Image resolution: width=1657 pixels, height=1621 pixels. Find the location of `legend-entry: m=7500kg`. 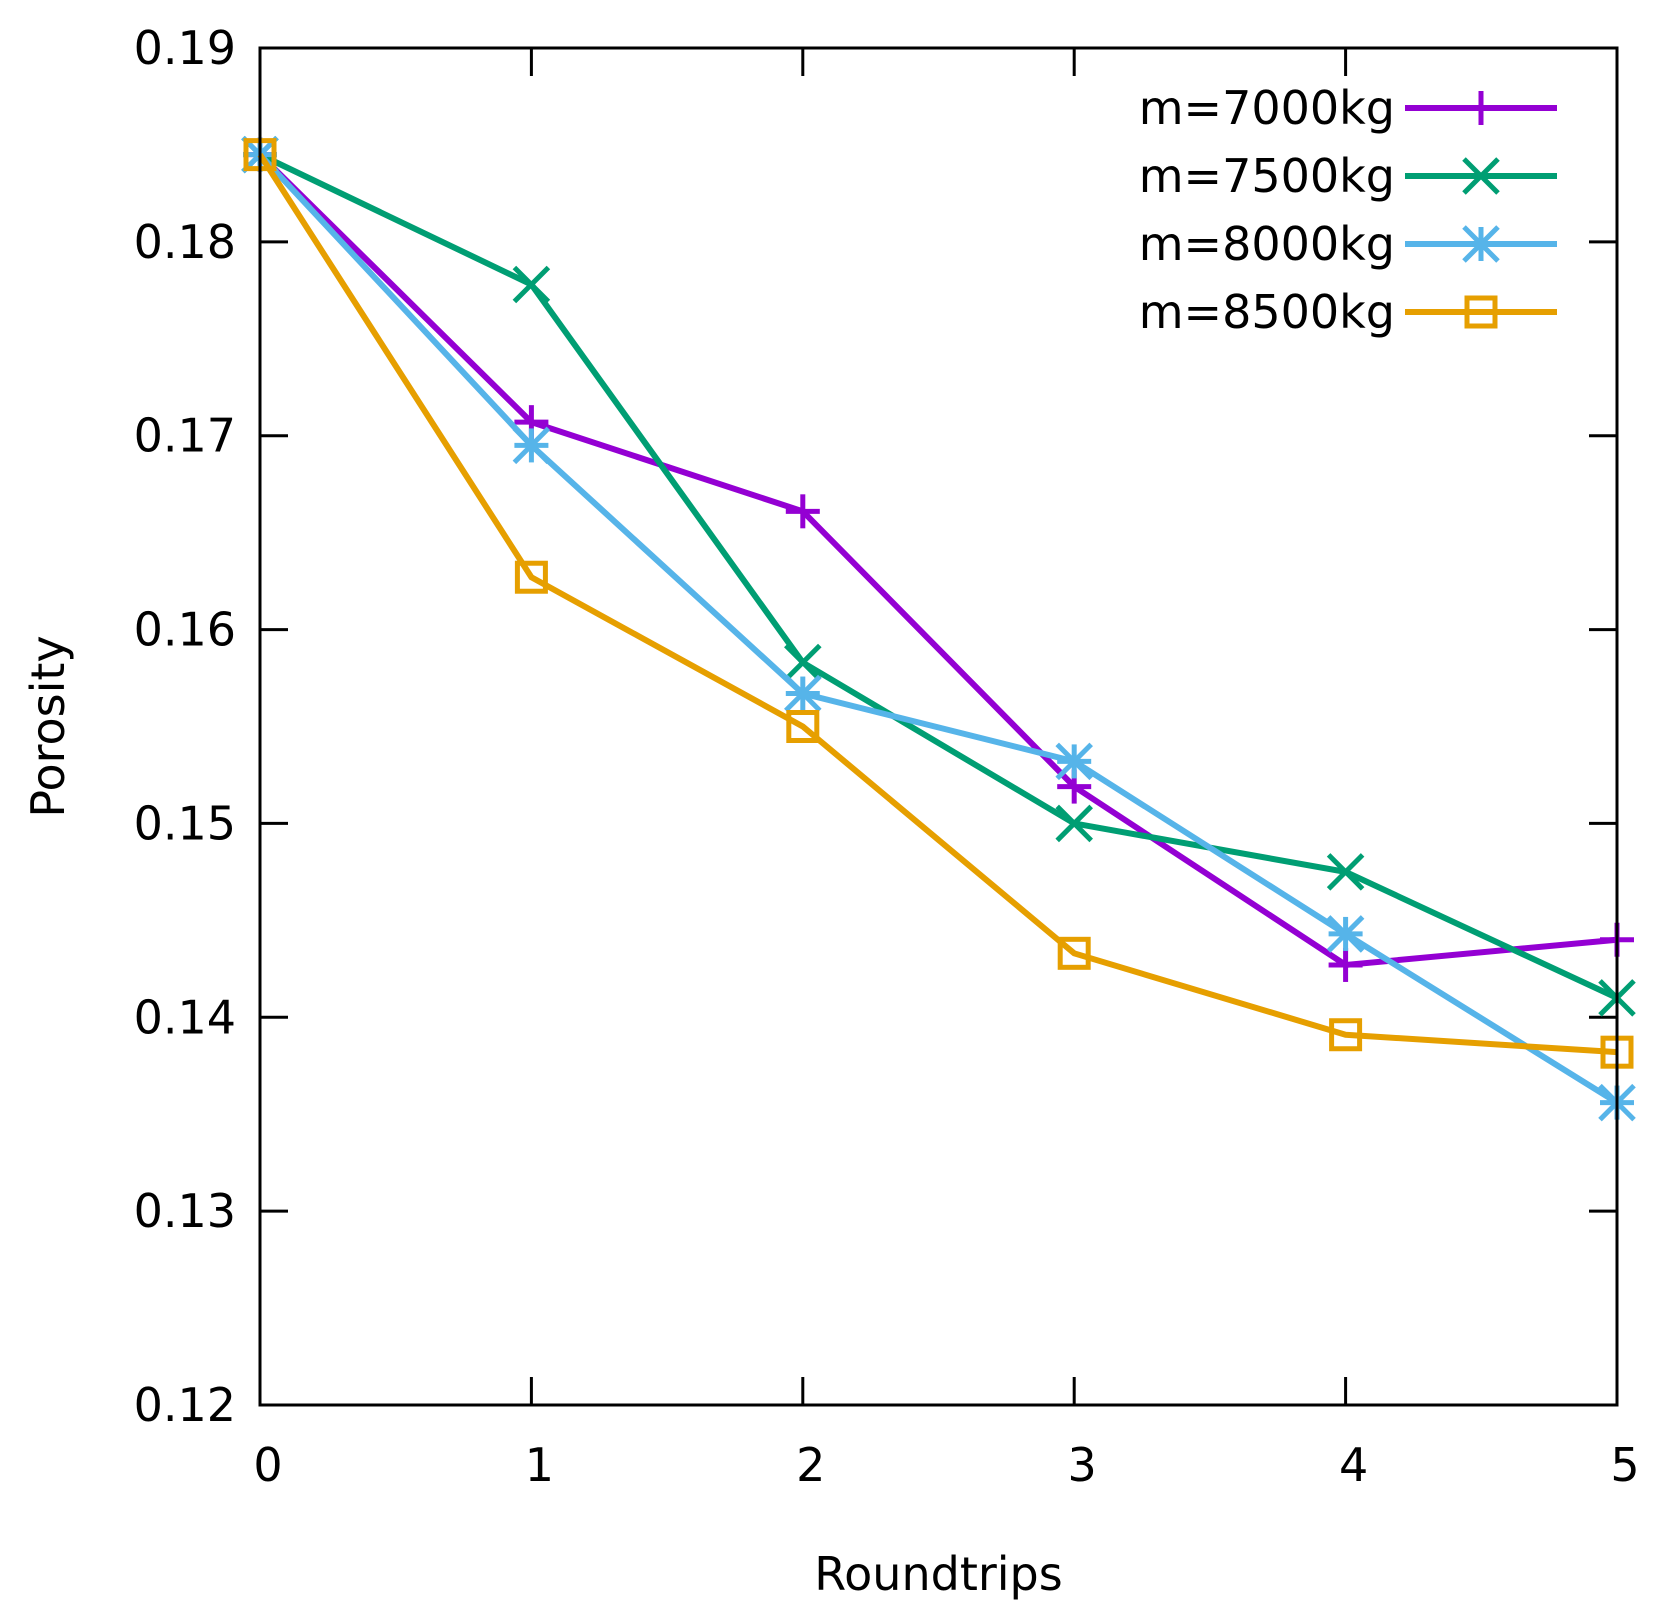

legend-entry: m=7500kg is located at coordinates (1348, 176).